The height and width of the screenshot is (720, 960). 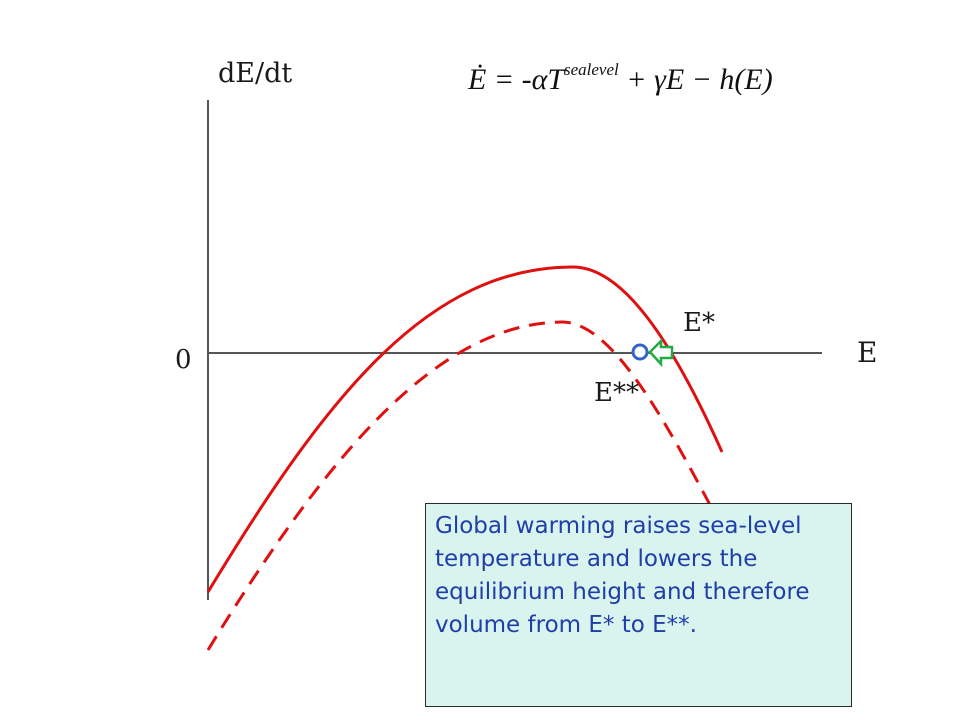 What do you see at coordinates (699, 323) in the screenshot?
I see `e-star-label: E*` at bounding box center [699, 323].